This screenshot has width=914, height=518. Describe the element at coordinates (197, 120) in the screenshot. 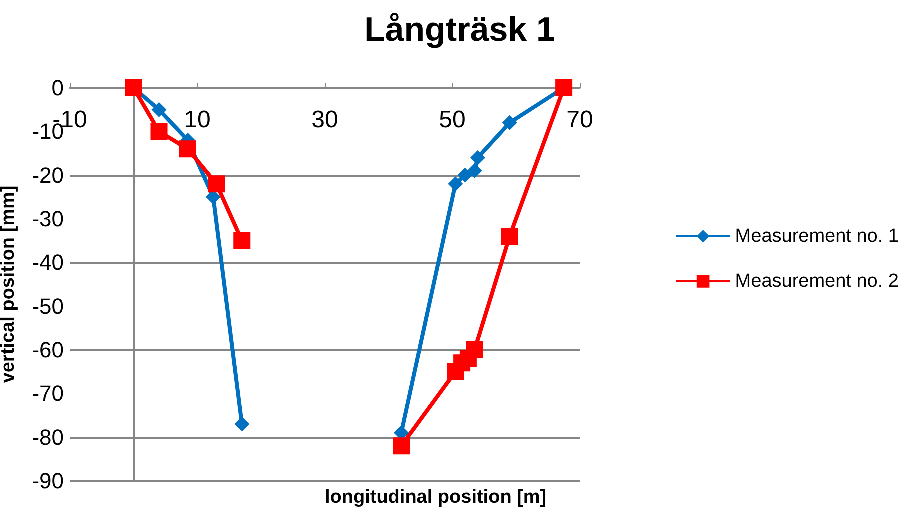

I see `x-tick-label: 10` at that location.